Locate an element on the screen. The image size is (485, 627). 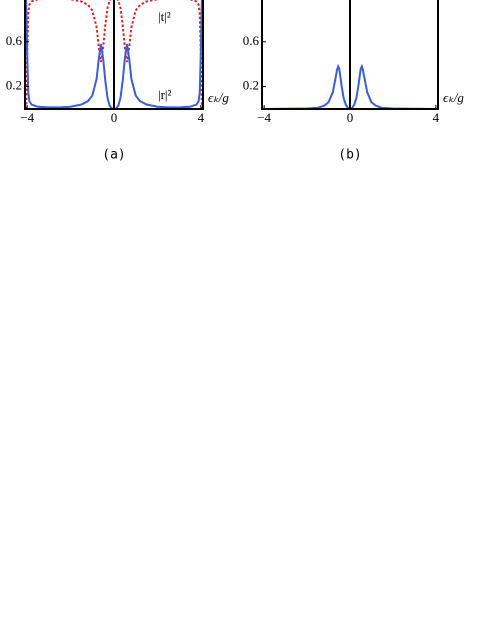
series-label: |t|² is located at coordinates (164, 16).